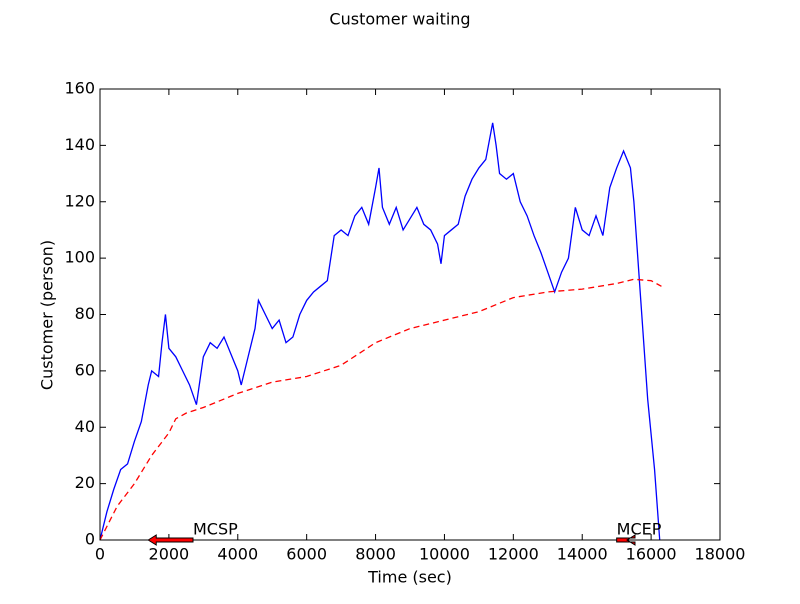 This screenshot has width=800, height=604. Describe the element at coordinates (720, 554) in the screenshot. I see `x-tick-label: 18000` at that location.